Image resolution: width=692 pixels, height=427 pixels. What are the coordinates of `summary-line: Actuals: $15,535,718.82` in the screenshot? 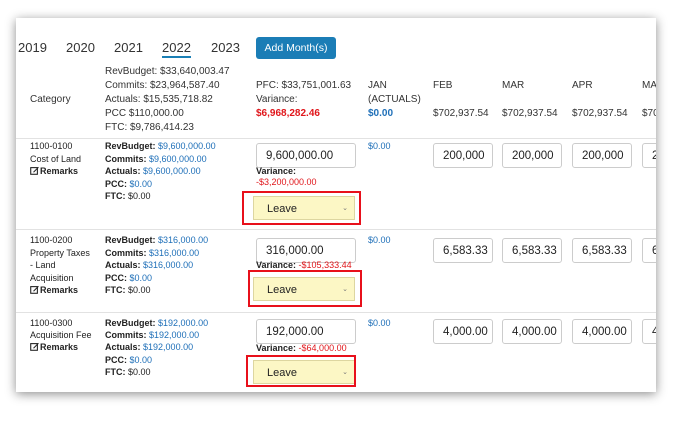 It's located at (159, 99).